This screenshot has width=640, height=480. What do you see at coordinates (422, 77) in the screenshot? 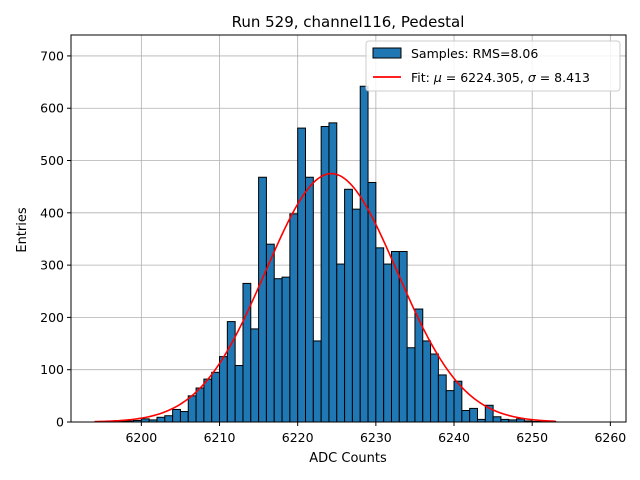
I see `legend-fit-prefix: Fit:` at bounding box center [422, 77].